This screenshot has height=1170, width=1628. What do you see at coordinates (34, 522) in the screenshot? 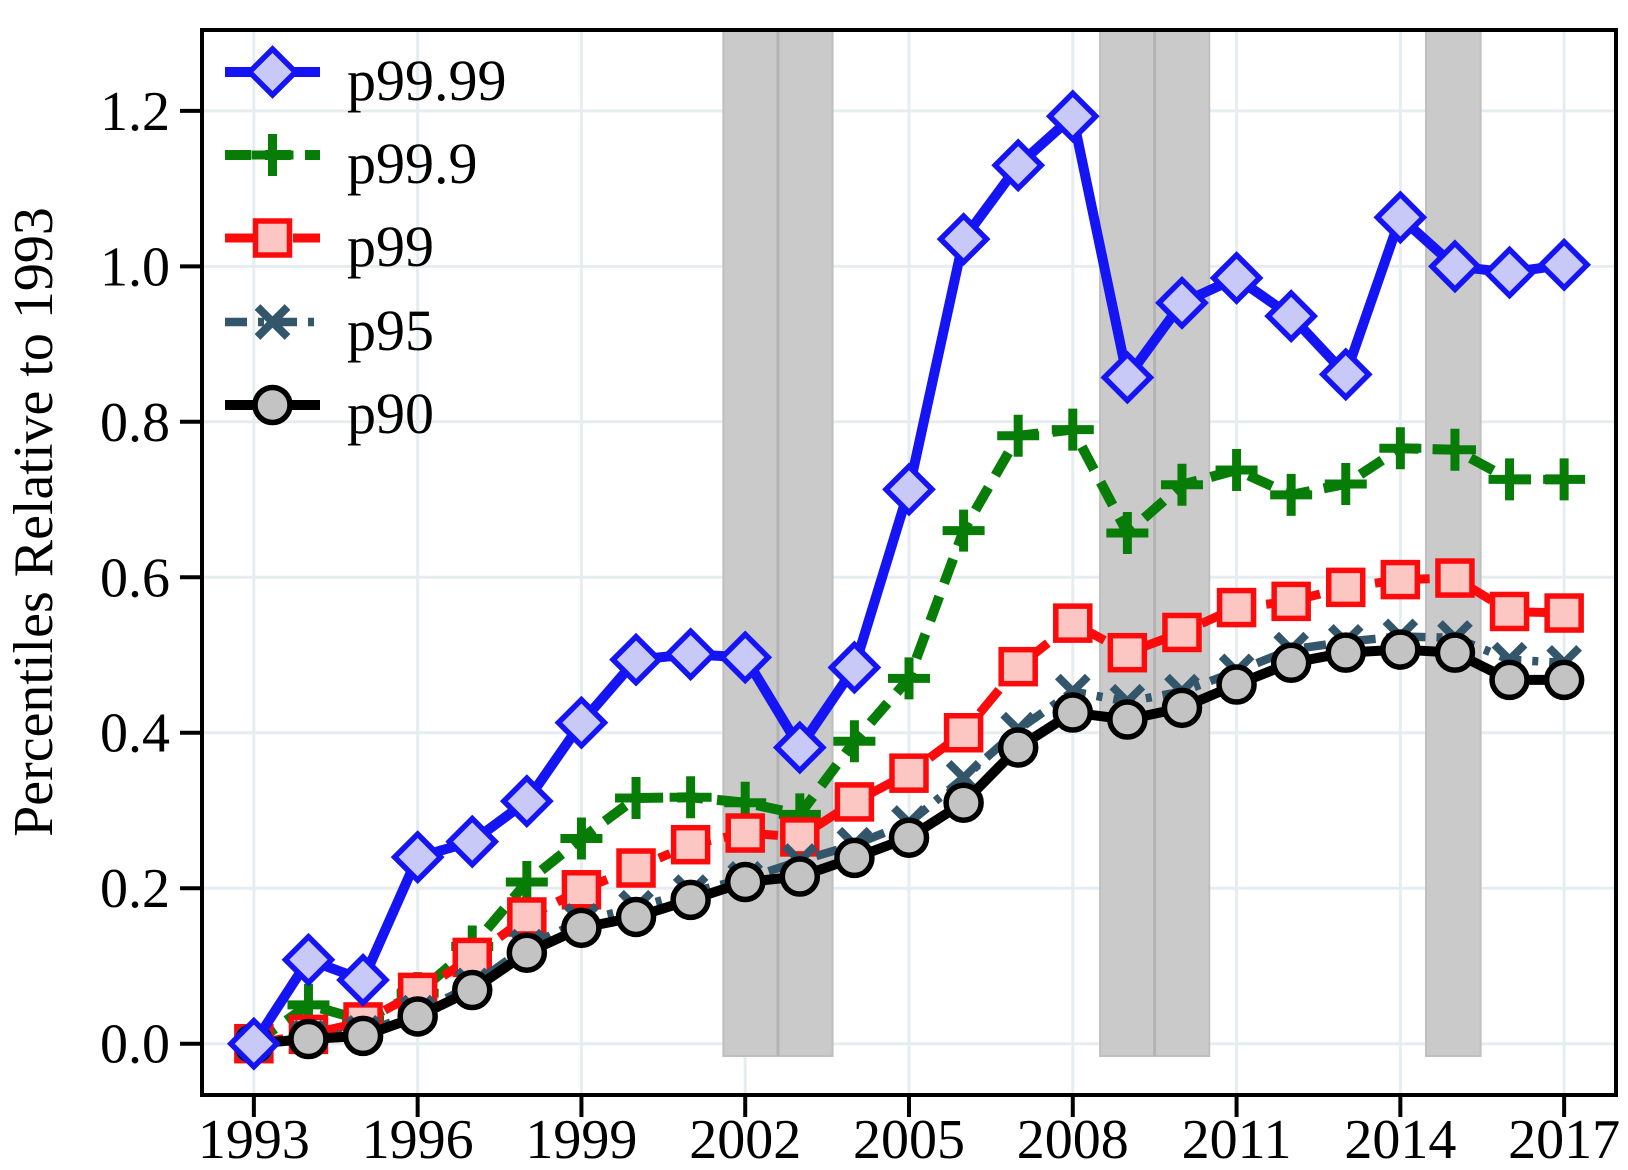
I see `y-axis-title: Percentiles Relative to 1993` at bounding box center [34, 522].